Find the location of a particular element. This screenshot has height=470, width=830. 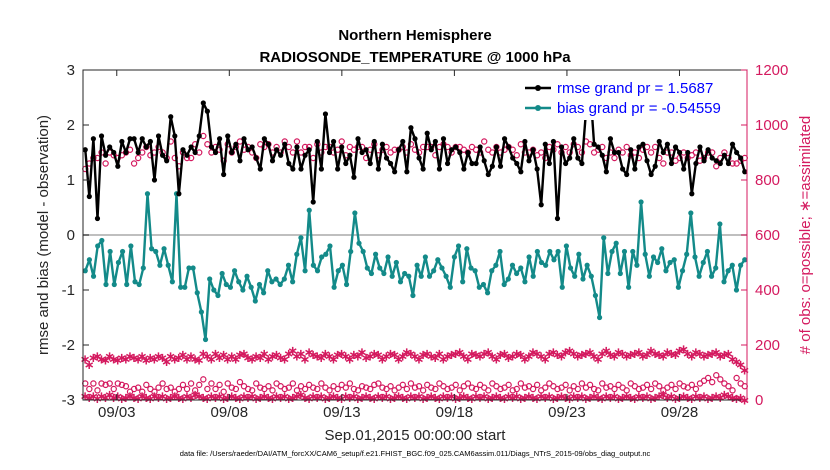

x-axis-label: Sep.01,2015 00:00:00 start is located at coordinates (416, 435).